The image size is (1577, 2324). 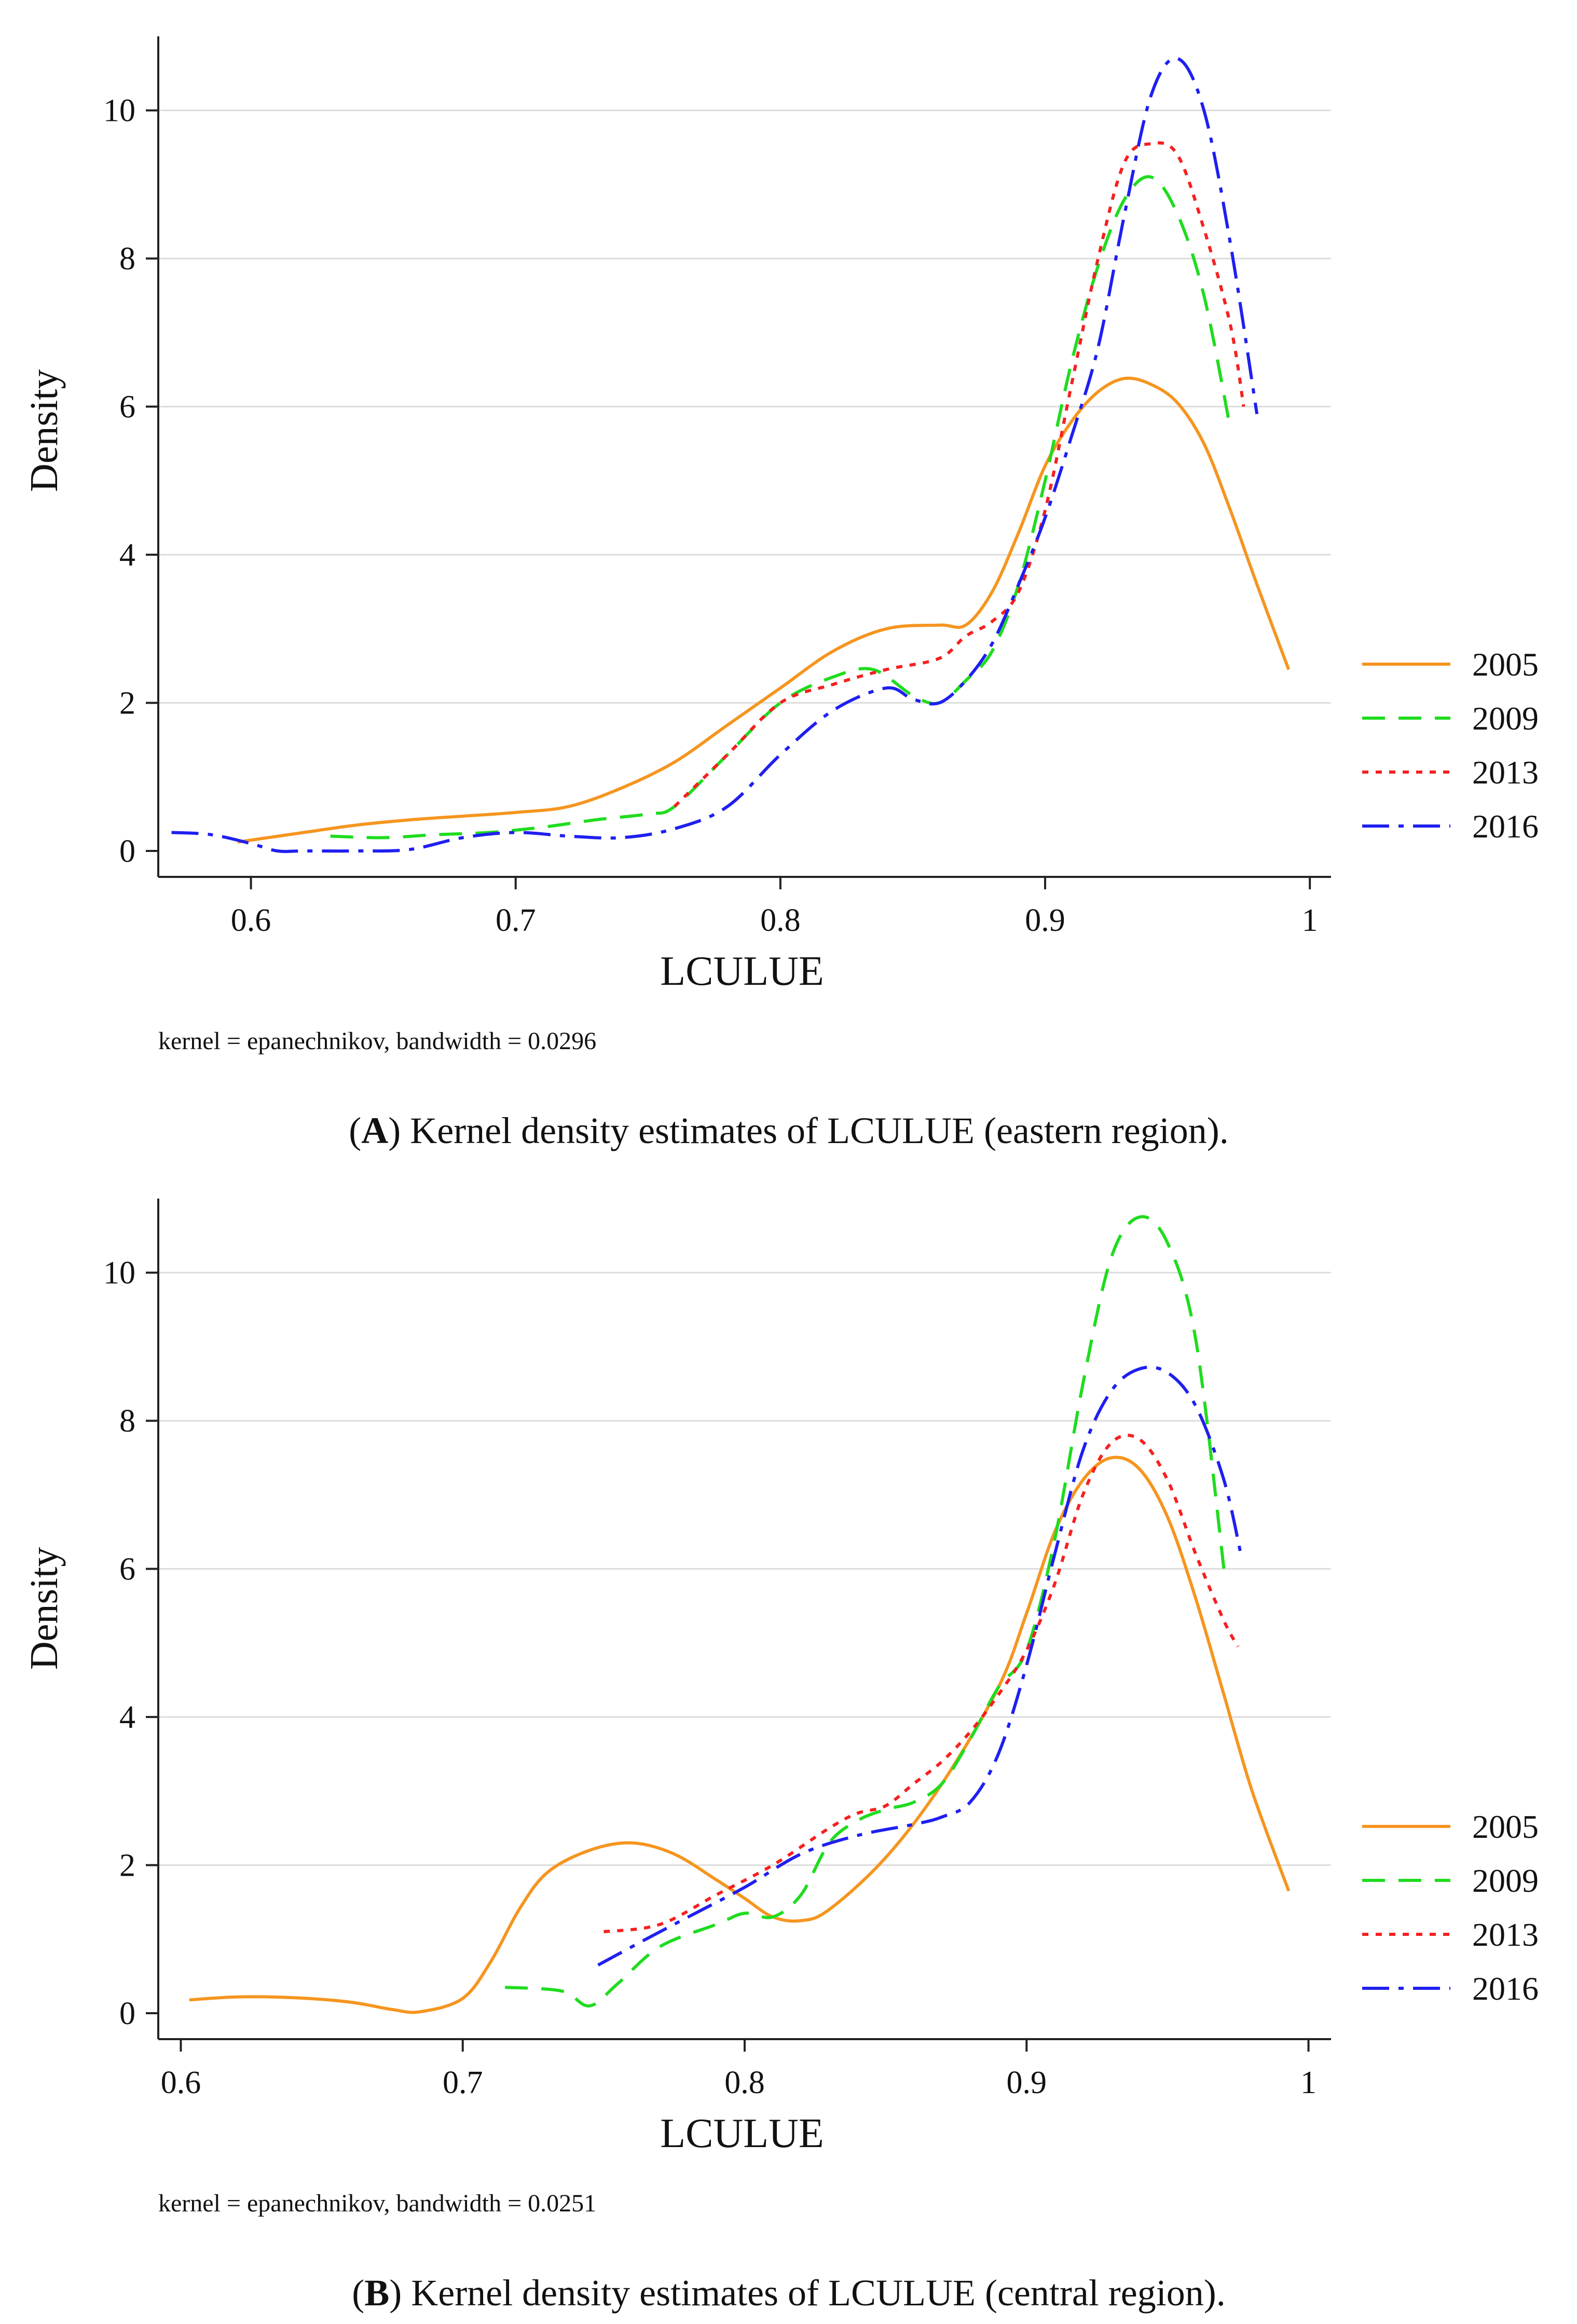 What do you see at coordinates (1505, 827) in the screenshot?
I see `legend-label-a-2016: 2016` at bounding box center [1505, 827].